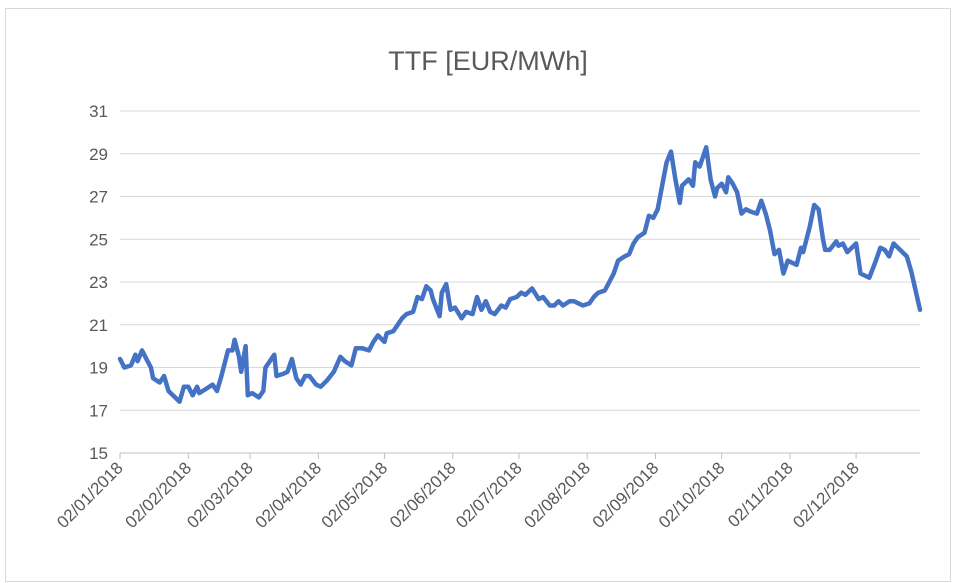  What do you see at coordinates (98, 368) in the screenshot?
I see `y-tick-label: 19` at bounding box center [98, 368].